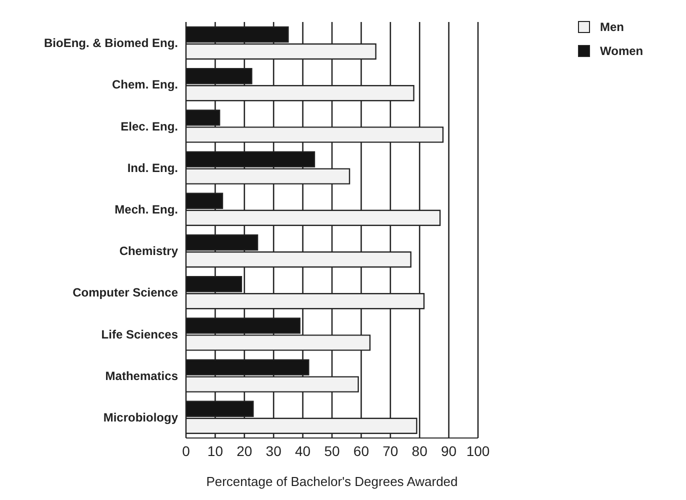 This screenshot has width=686, height=500. What do you see at coordinates (332, 481) in the screenshot?
I see `x-axis-title: Percentage of Bachelor's Degrees Awarded` at bounding box center [332, 481].